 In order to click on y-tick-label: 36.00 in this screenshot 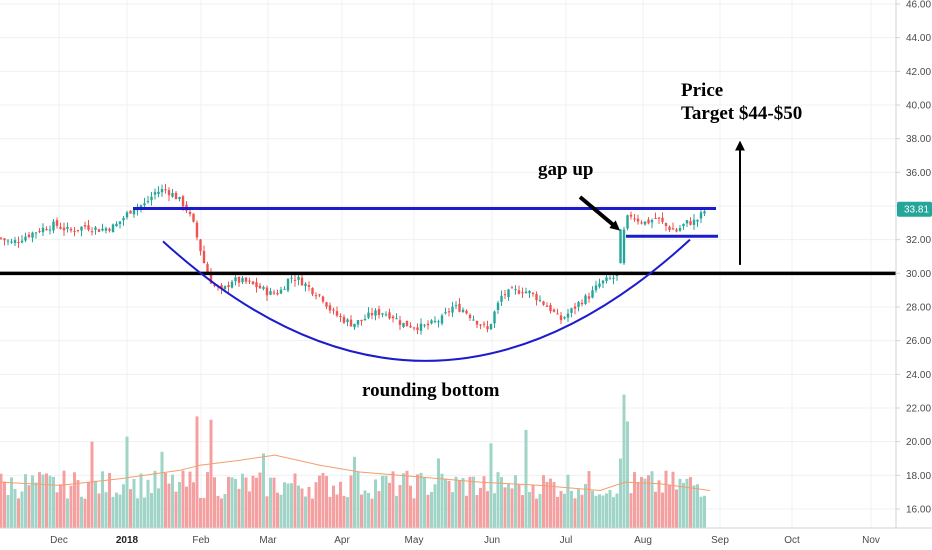, I will do `click(918, 173)`.